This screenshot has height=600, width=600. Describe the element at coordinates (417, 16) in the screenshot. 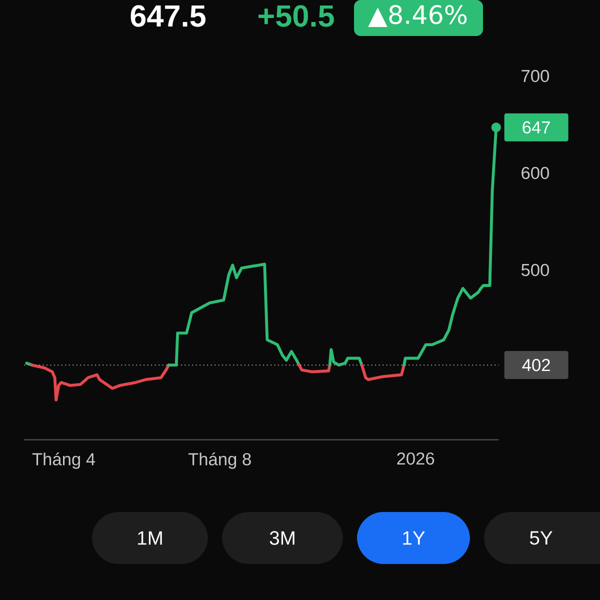

I see `text: ▲8.46%` at that location.